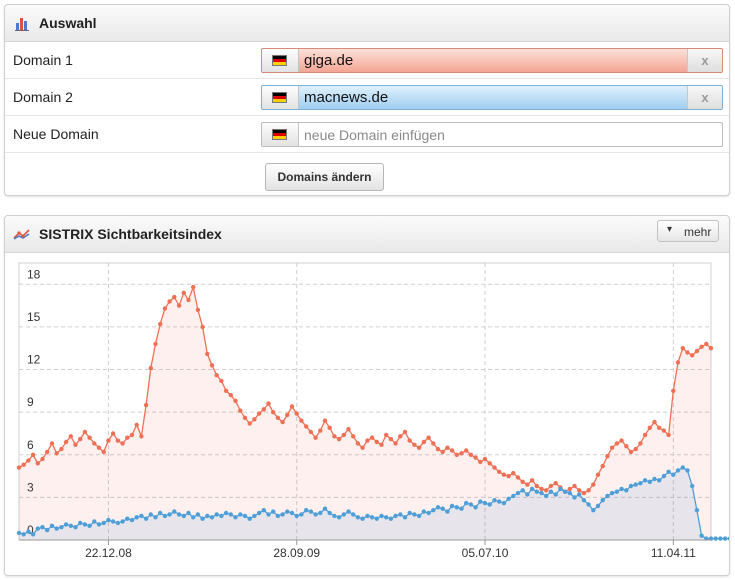  Describe the element at coordinates (698, 232) in the screenshot. I see `more-label: mehr` at that location.